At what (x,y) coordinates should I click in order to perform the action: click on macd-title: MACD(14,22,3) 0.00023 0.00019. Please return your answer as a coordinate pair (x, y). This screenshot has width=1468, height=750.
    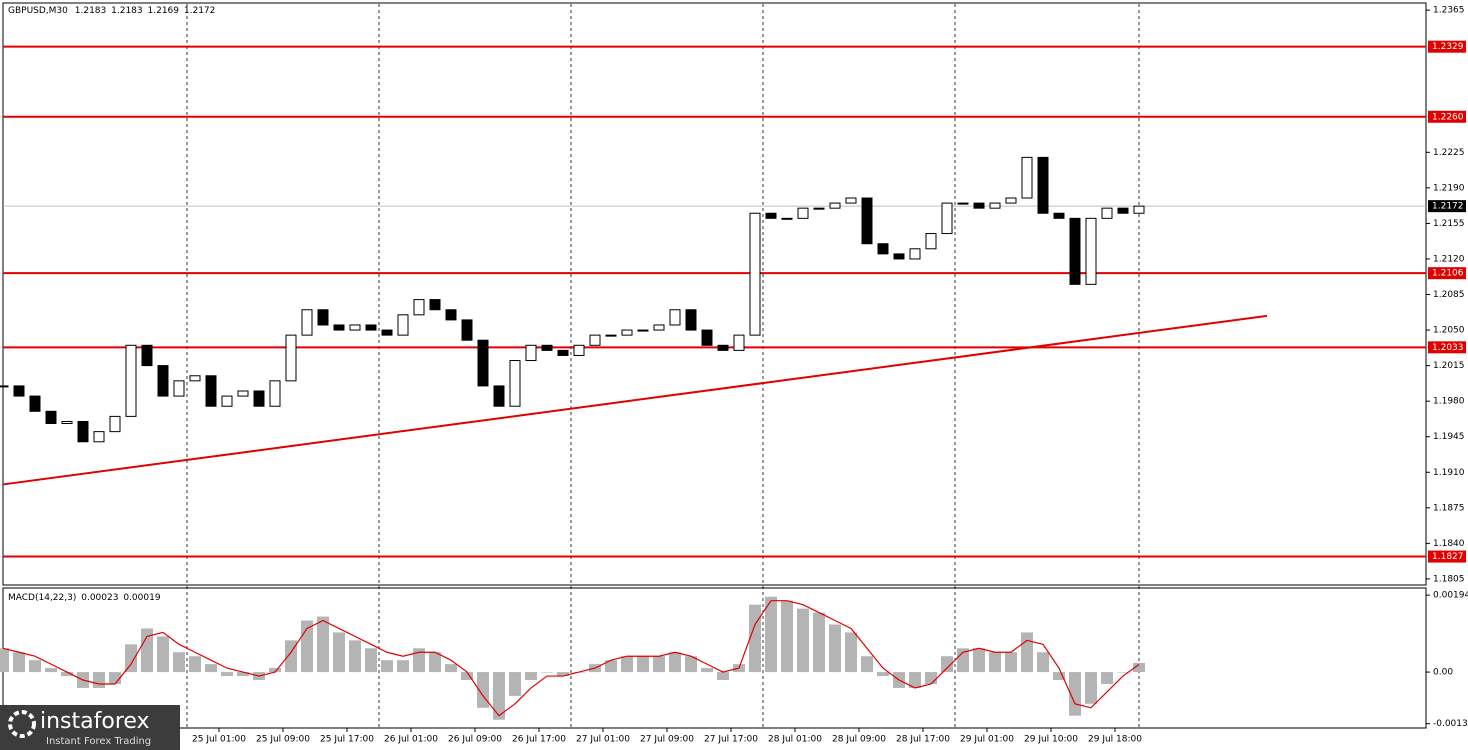
    Looking at the image, I should click on (84, 598).